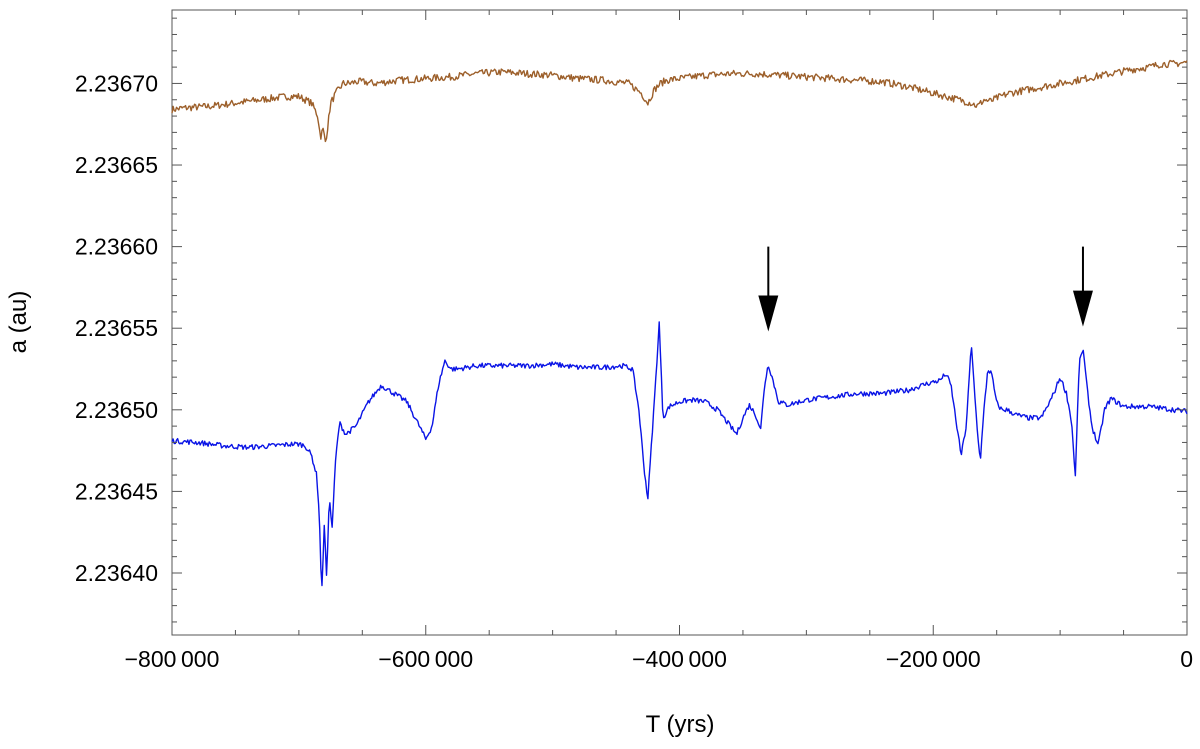 The width and height of the screenshot is (1200, 749). I want to click on y-tick-label: 2.23655, so click(116, 328).